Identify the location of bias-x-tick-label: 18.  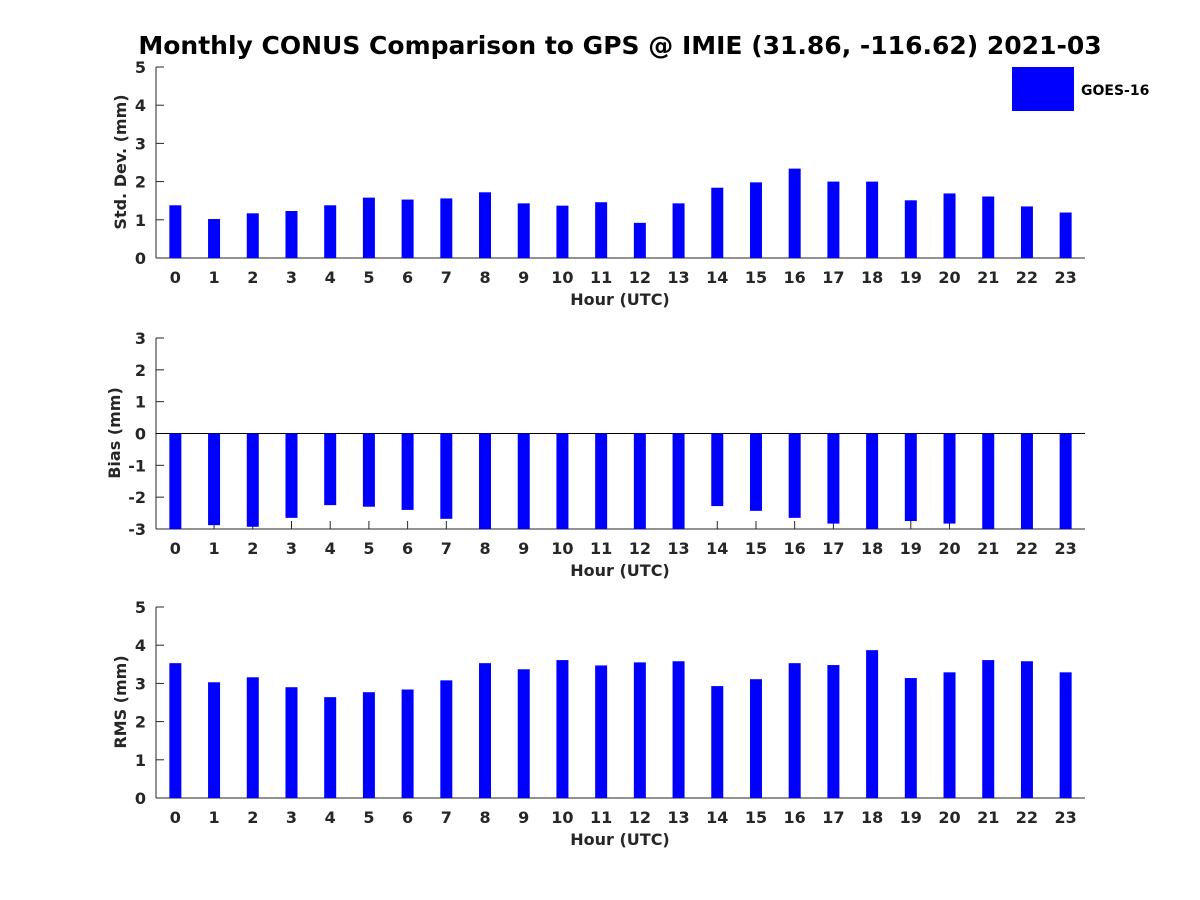
(872, 548).